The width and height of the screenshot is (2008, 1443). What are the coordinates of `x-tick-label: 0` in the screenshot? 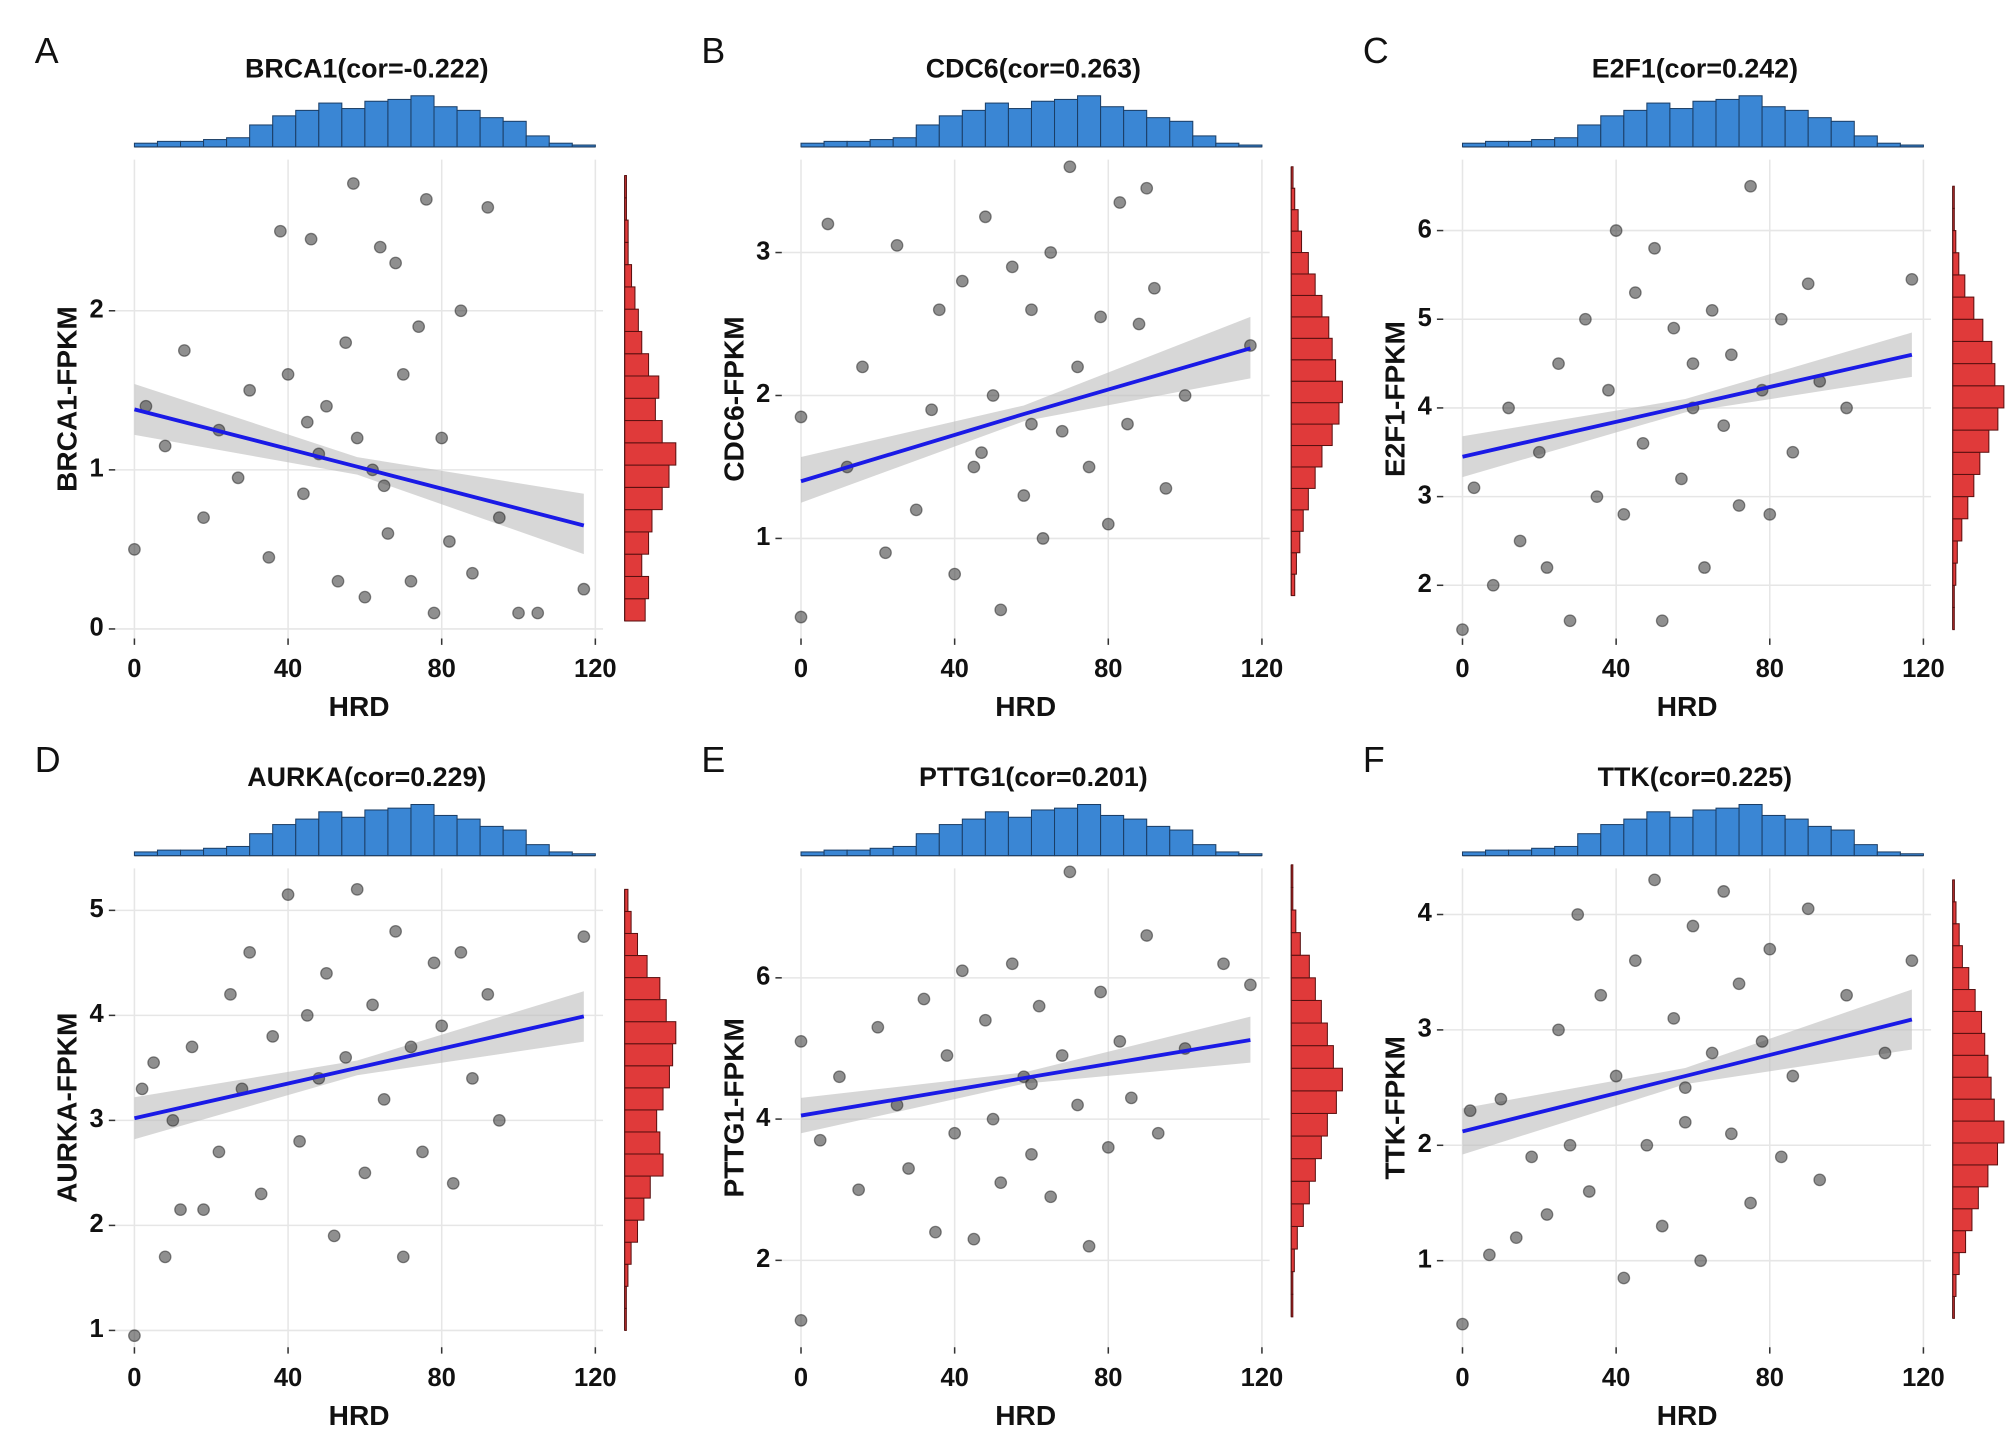 It's located at (134, 669).